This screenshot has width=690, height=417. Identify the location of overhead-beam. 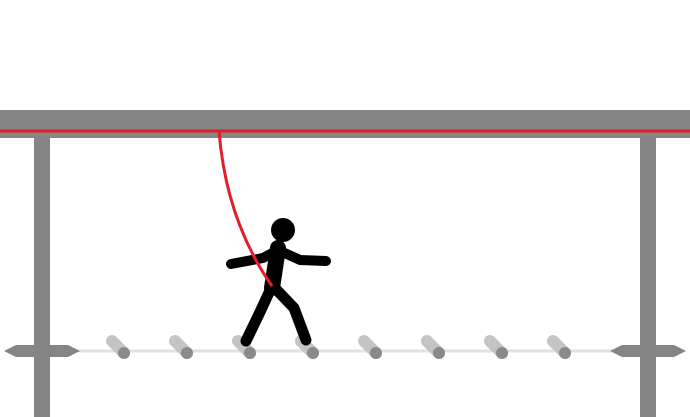
(345, 124).